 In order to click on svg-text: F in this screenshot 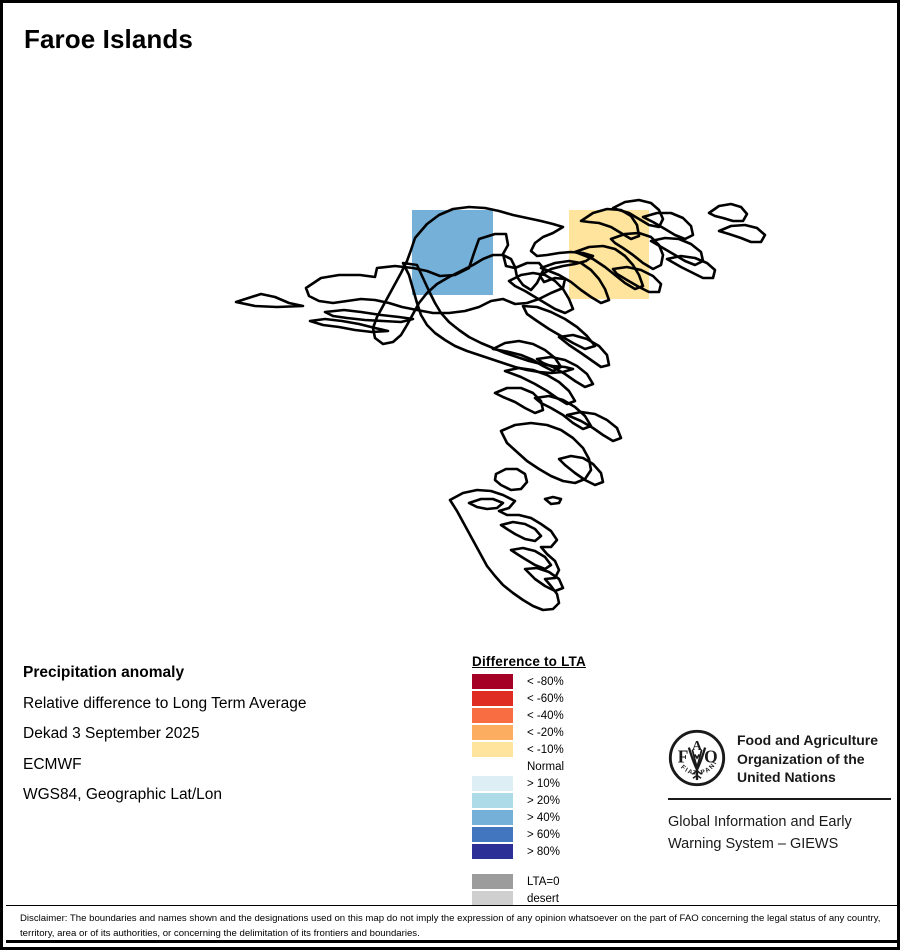, I will do `click(683, 757)`.